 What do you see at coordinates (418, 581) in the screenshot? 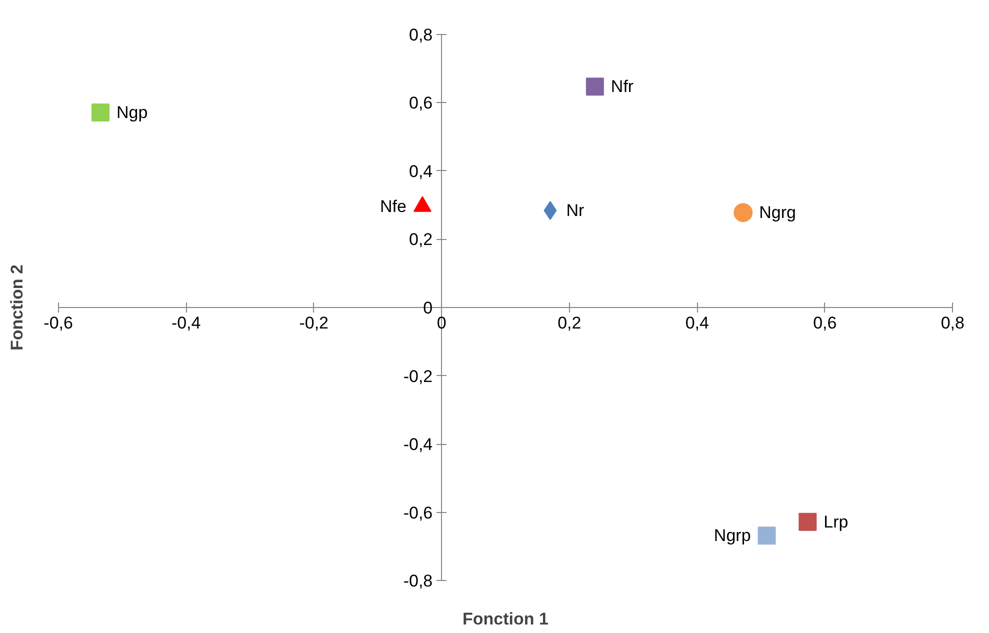
I see `y-tick-label: -0,8` at bounding box center [418, 581].